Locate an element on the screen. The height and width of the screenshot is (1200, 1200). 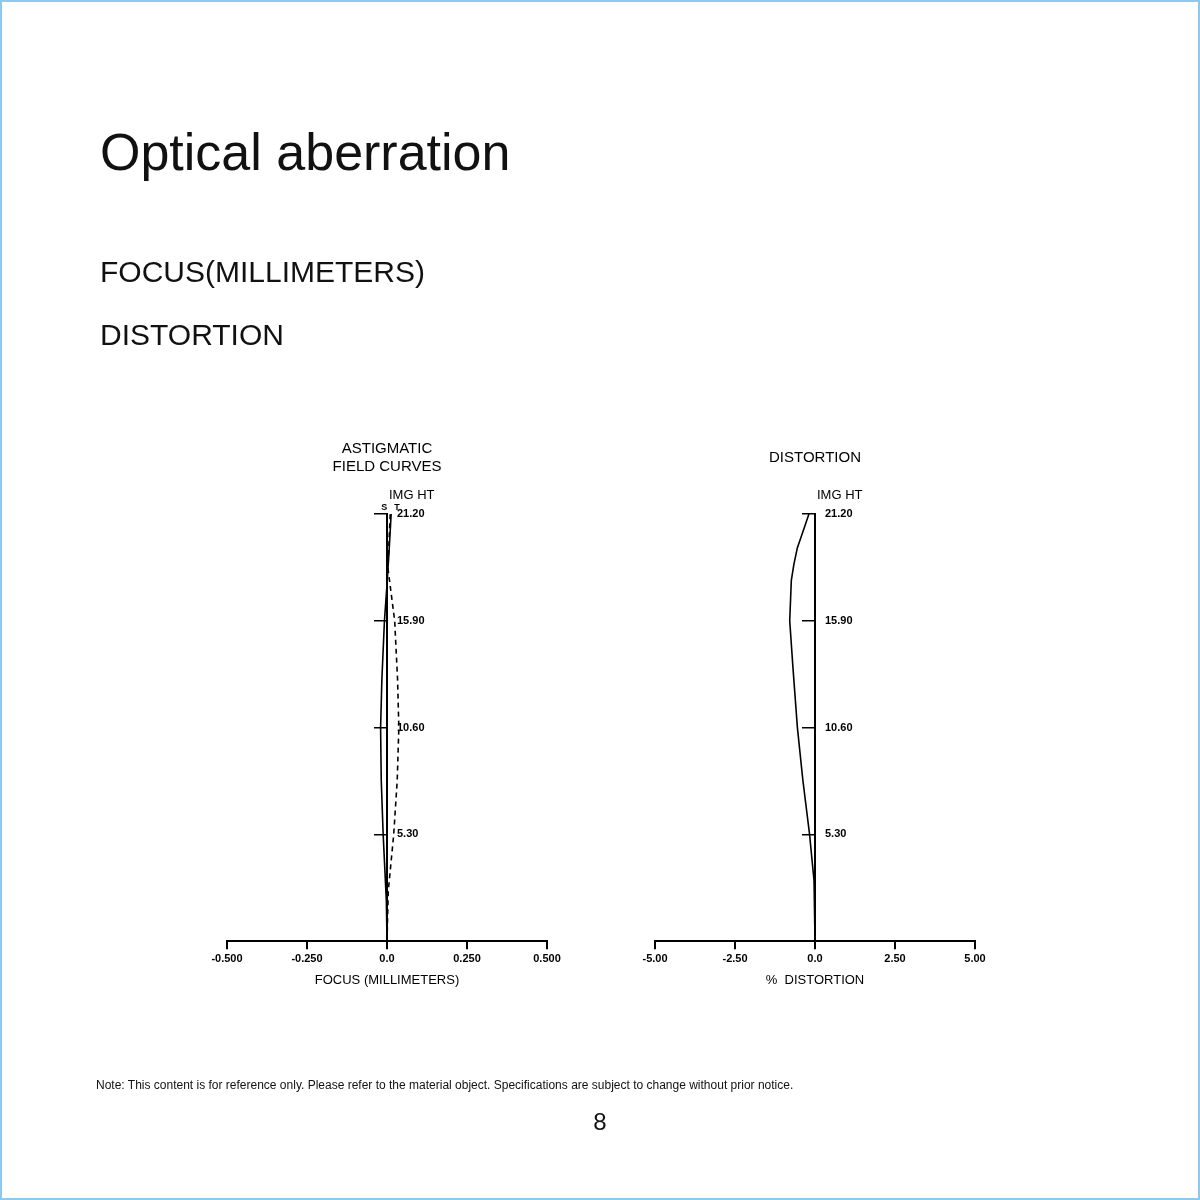
text: FOCUS(MILLIMETERS) is located at coordinates (263, 272).